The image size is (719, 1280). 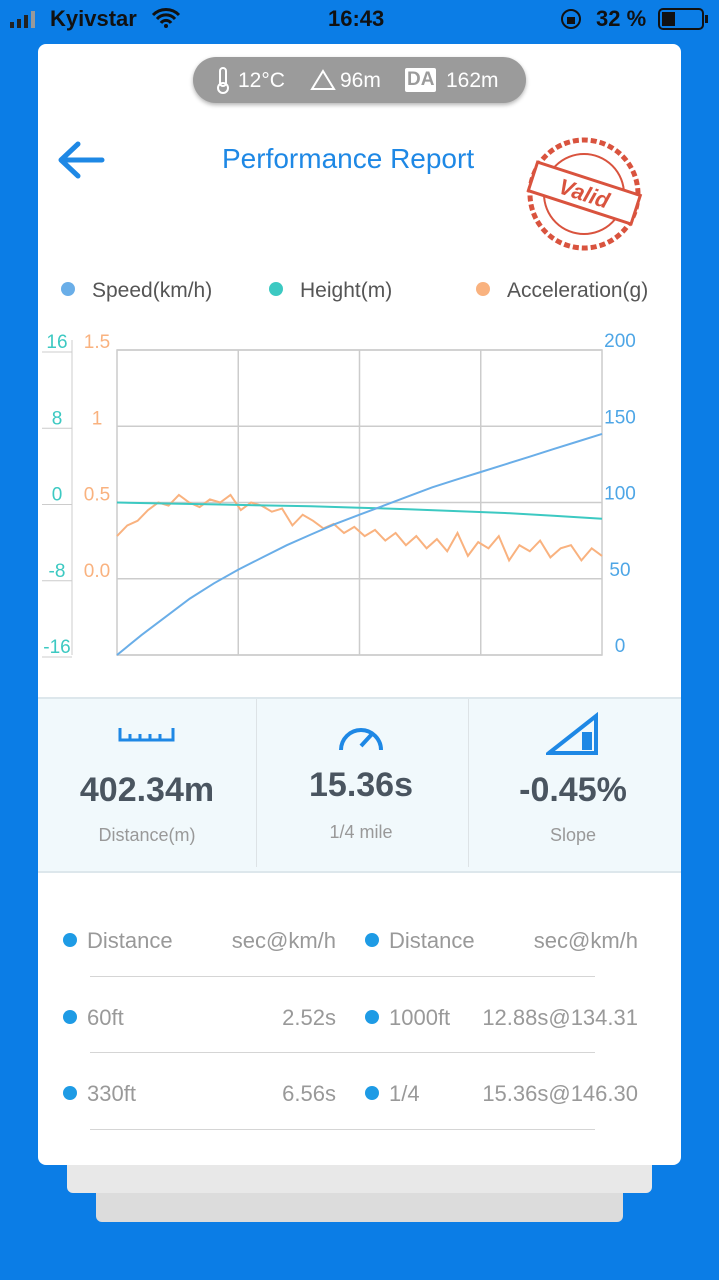 I want to click on summary-label: 1/4 mile, so click(x=361, y=832).